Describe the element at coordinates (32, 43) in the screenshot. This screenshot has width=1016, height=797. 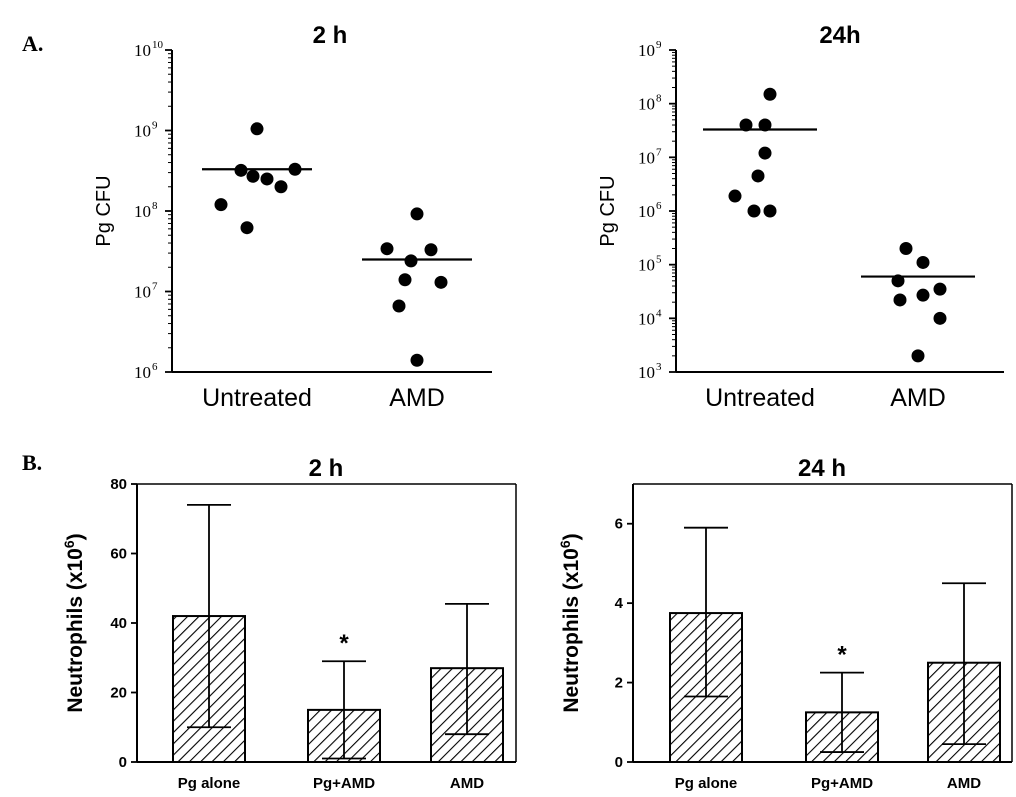
I see `panel-label-a: A.` at that location.